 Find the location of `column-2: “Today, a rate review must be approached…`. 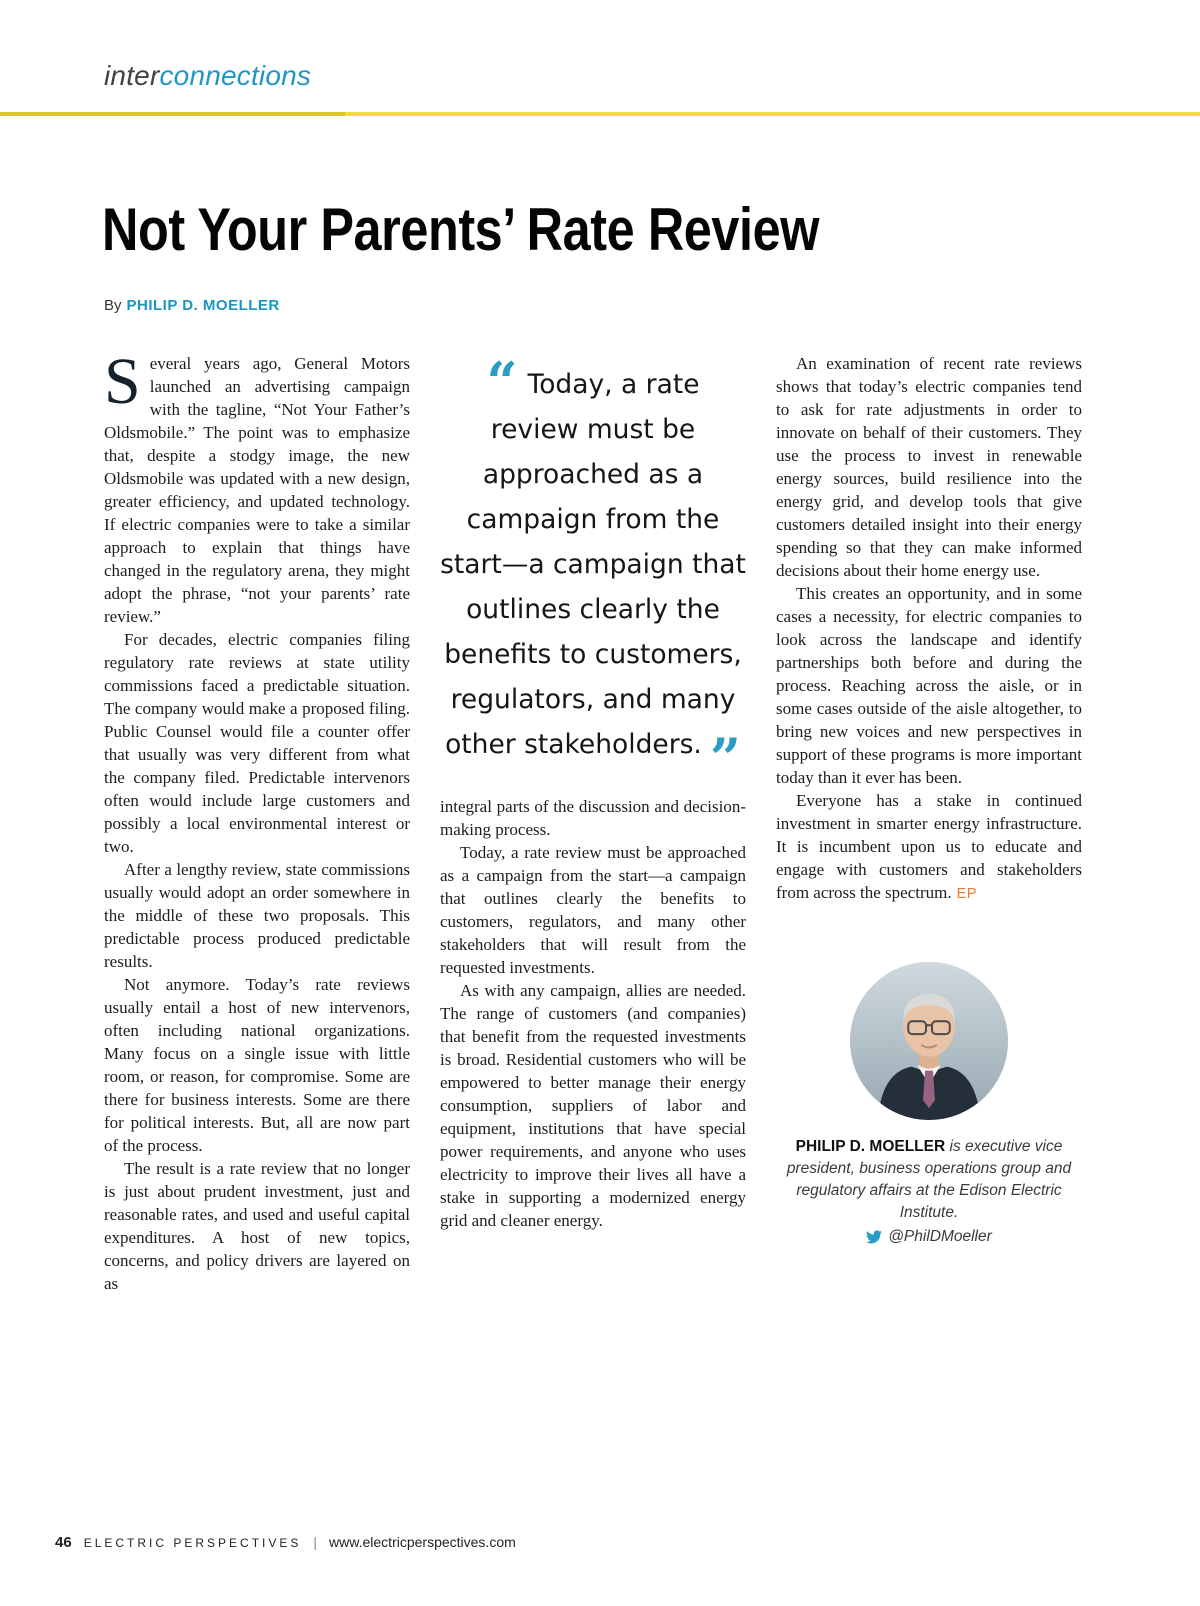

column-2: “Today, a rate review must be approached… is located at coordinates (593, 823).